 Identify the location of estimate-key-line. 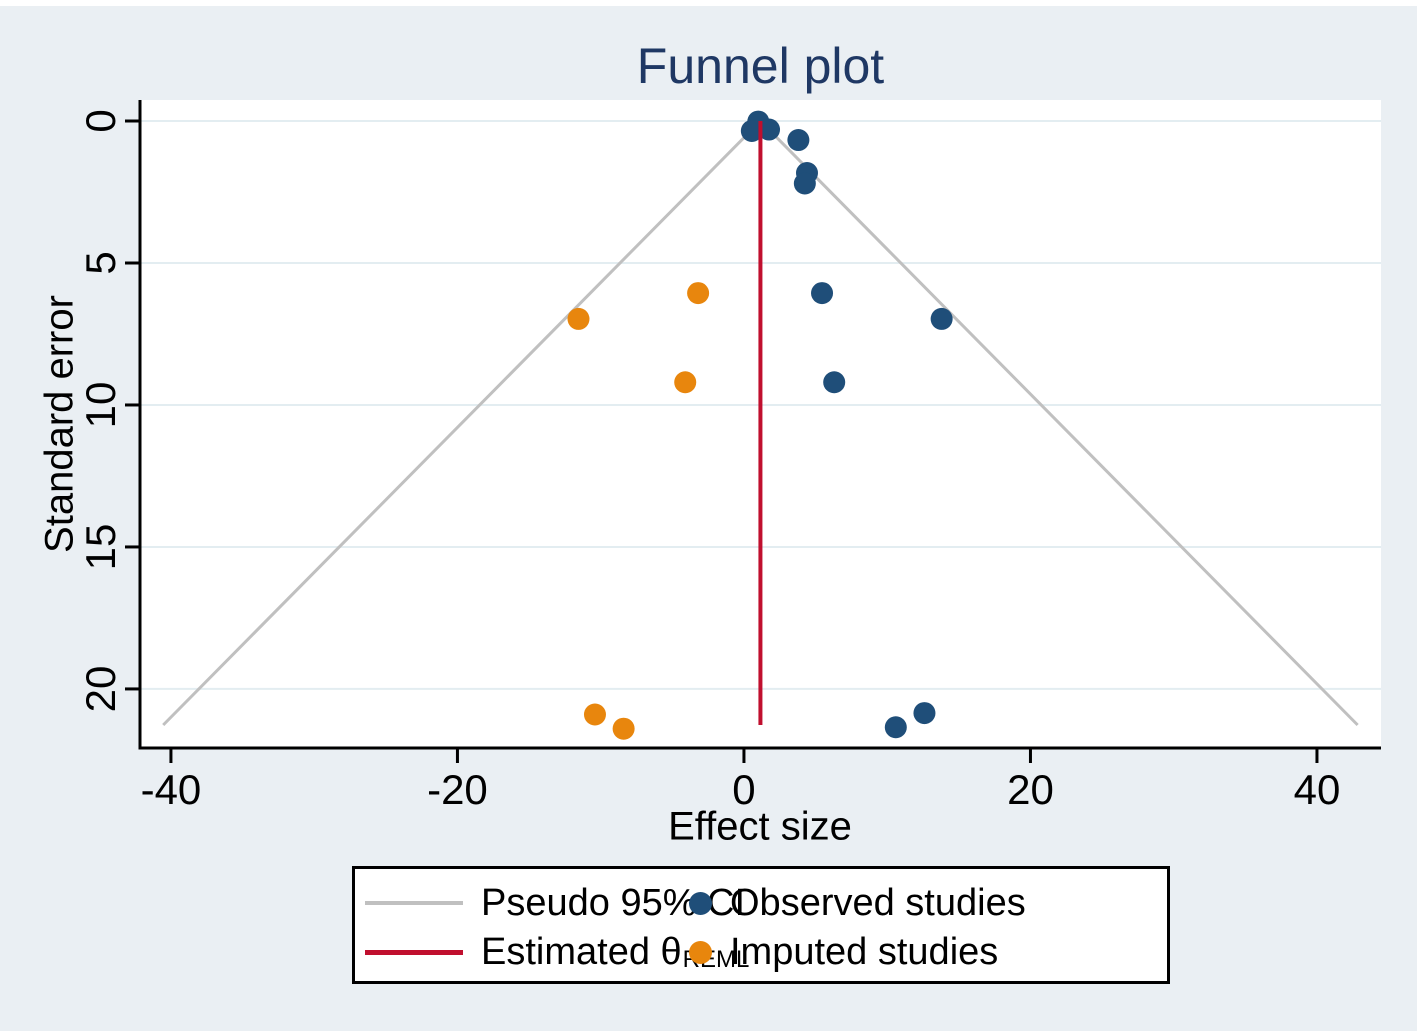
(414, 952).